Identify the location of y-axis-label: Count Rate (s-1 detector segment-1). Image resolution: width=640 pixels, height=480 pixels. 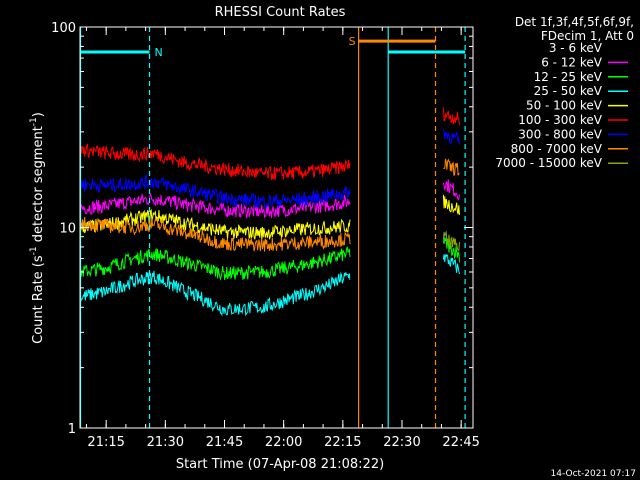
(37, 228).